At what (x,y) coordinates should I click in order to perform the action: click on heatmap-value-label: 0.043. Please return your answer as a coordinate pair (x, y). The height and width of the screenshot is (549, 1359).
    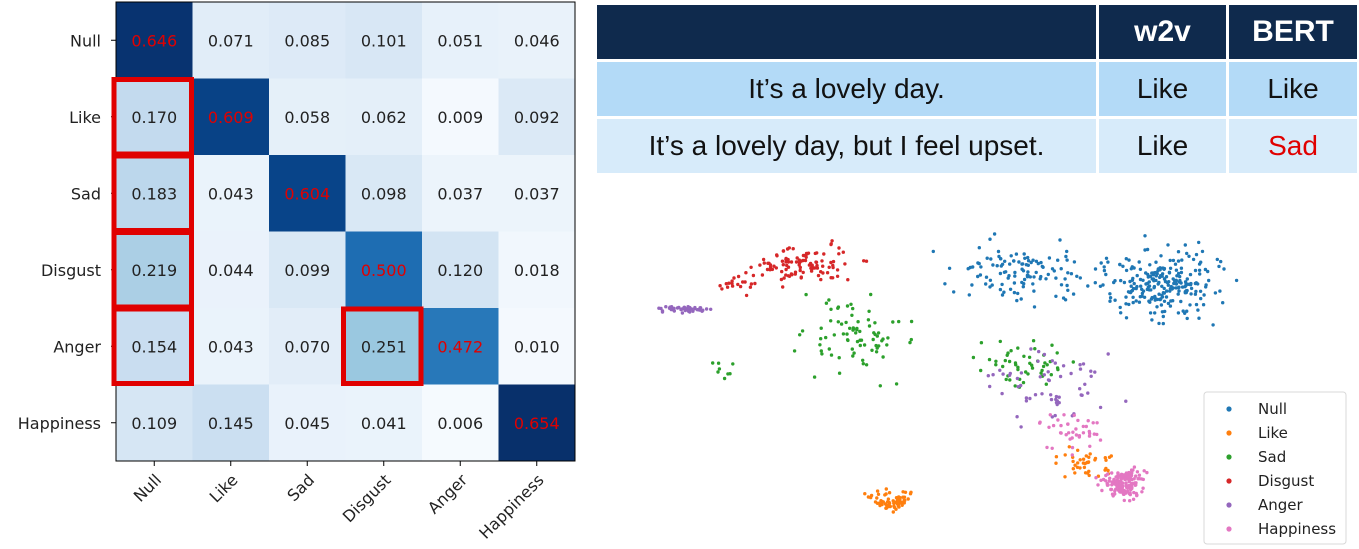
    Looking at the image, I should click on (231, 193).